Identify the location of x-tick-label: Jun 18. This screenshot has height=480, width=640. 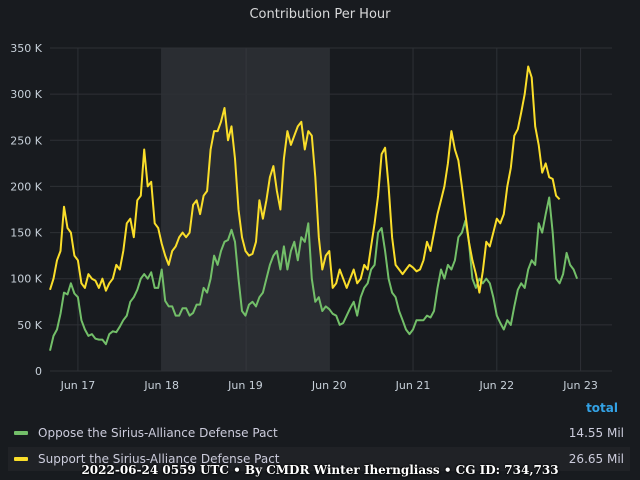
(161, 385).